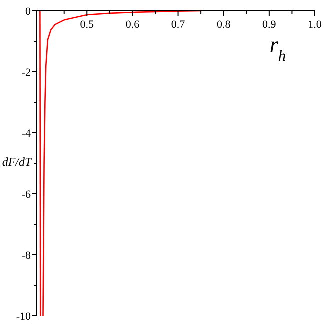  Describe the element at coordinates (224, 25) in the screenshot. I see `x-tick-label: 0.8` at that location.